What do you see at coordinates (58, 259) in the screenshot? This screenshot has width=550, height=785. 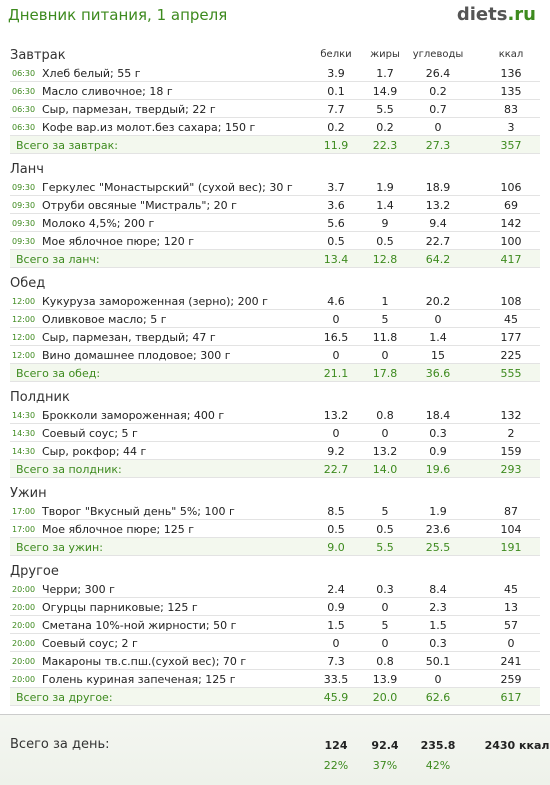 I see `total-label: Всего за ланч:` at bounding box center [58, 259].